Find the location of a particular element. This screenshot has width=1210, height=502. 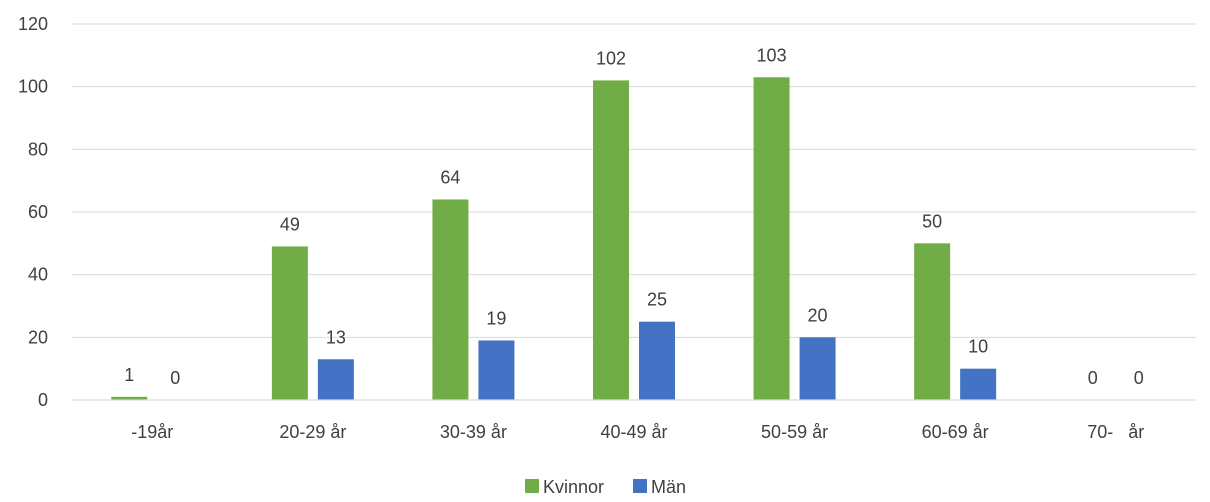

y-tick-label: 80 is located at coordinates (38, 149).